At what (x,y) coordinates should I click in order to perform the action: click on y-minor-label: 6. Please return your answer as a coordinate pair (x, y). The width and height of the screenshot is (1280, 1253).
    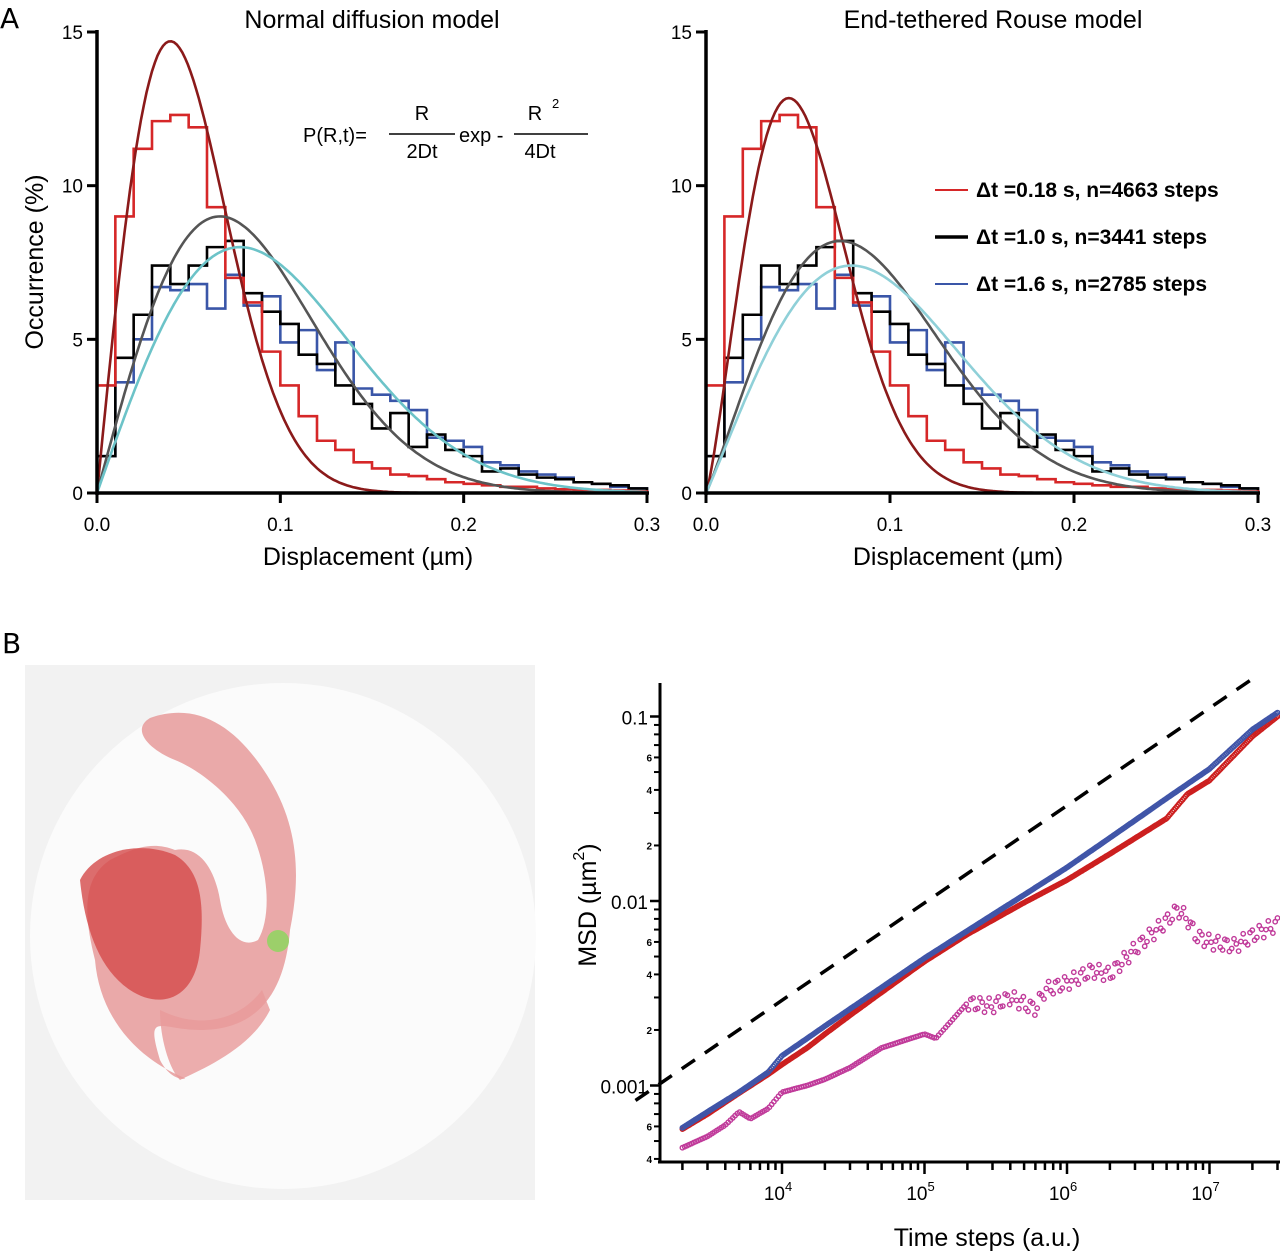
    Looking at the image, I should click on (649, 1127).